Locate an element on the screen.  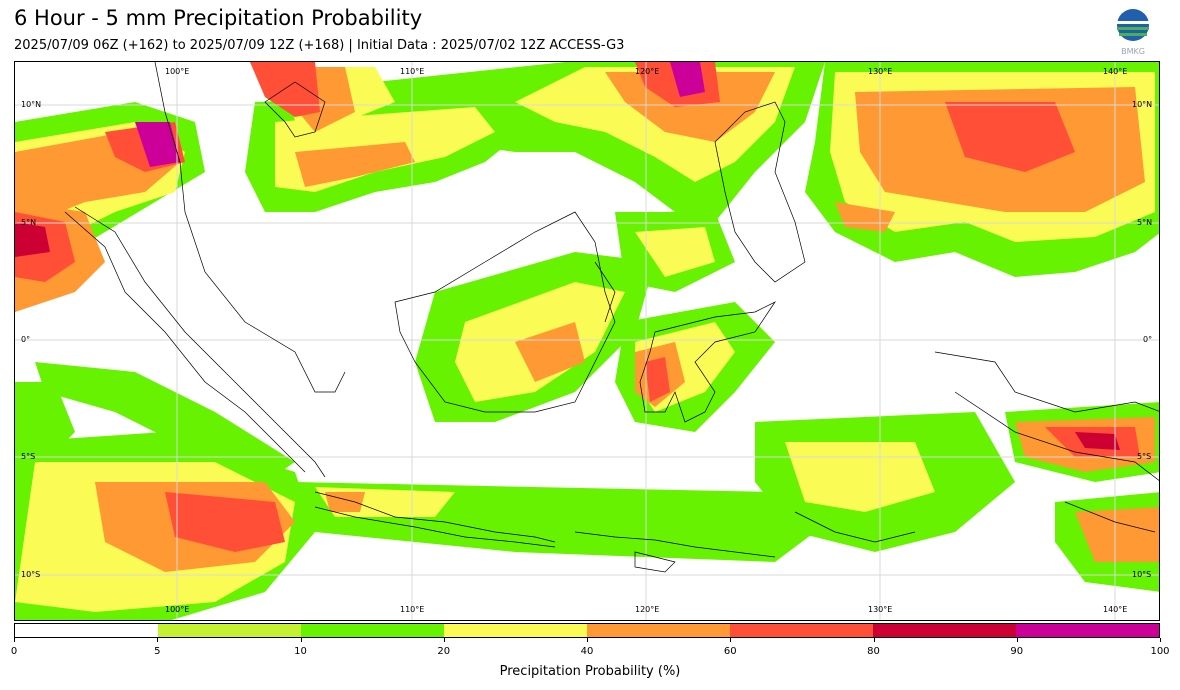
lon-label-120e-bottom: 120°E is located at coordinates (647, 609).